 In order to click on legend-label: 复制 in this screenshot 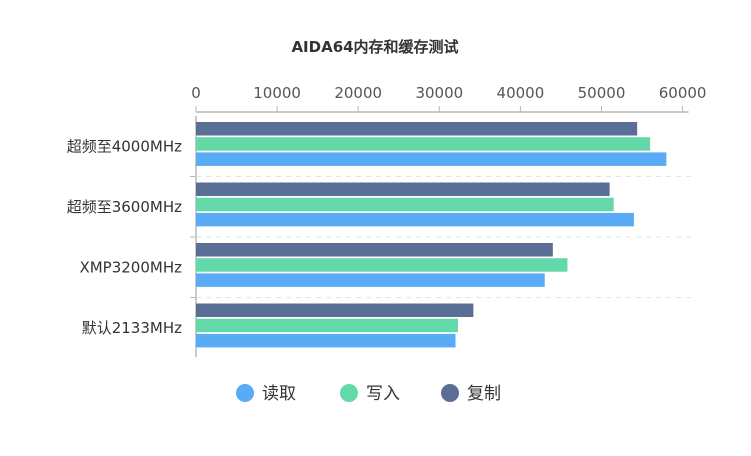, I will do `click(484, 394)`.